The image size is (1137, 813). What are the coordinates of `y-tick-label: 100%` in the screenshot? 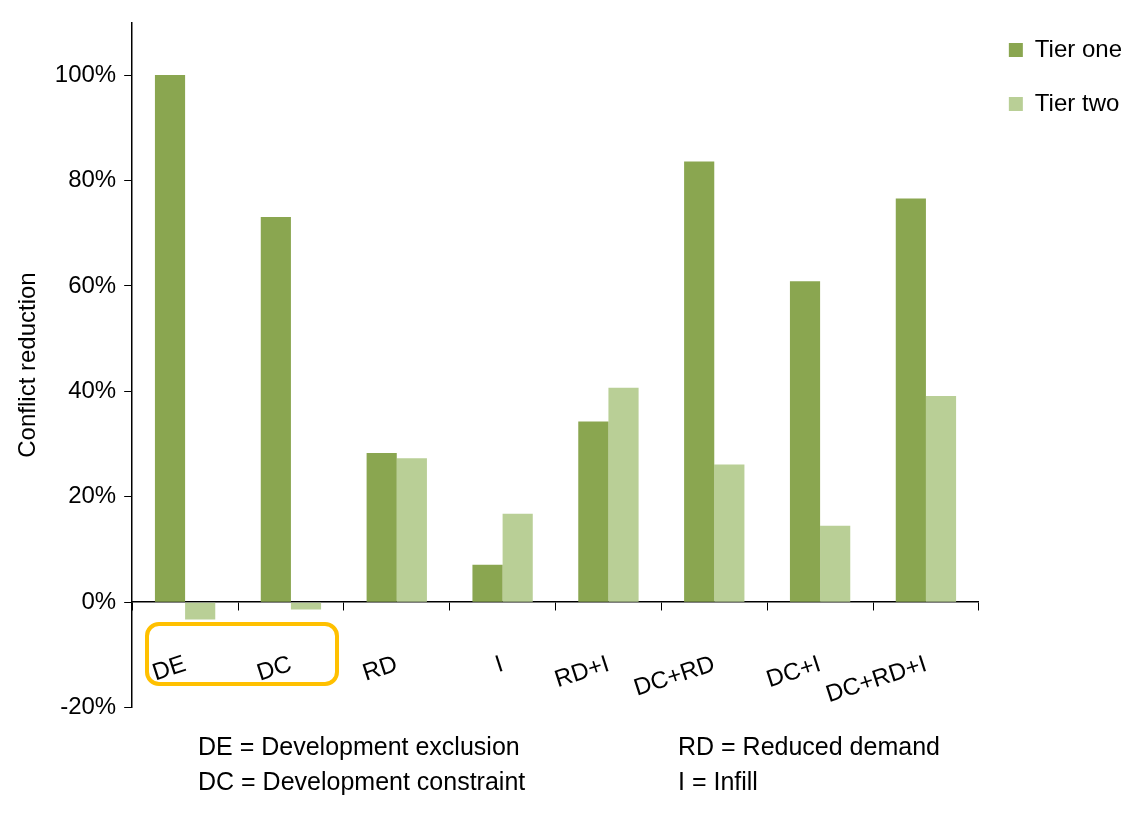 It's located at (85, 73).